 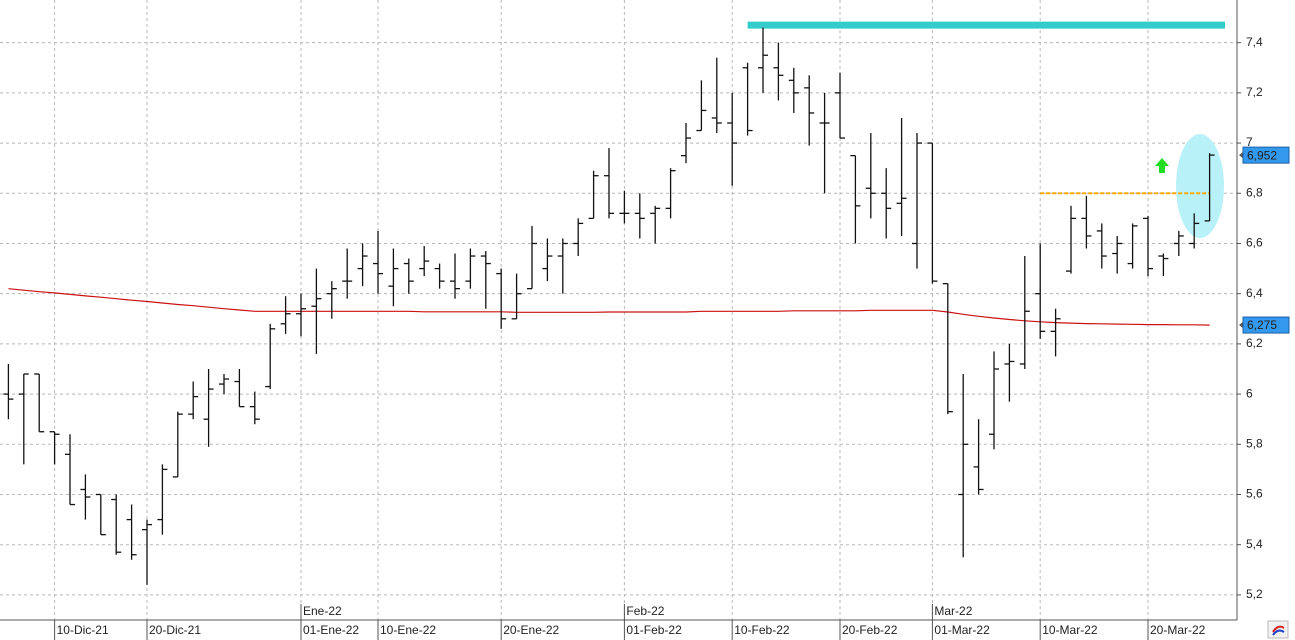 I want to click on x-tick-label: 20-Dic-21, so click(x=175, y=630).